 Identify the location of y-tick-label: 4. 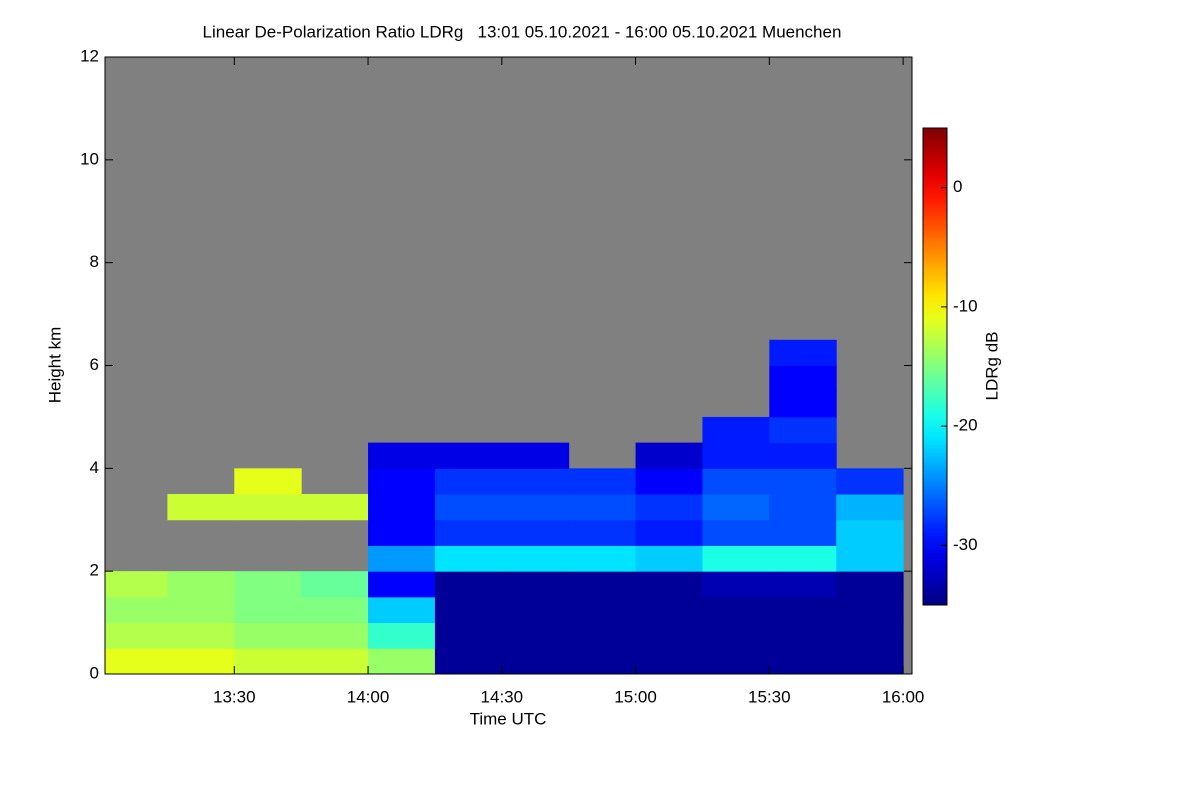
(94, 467).